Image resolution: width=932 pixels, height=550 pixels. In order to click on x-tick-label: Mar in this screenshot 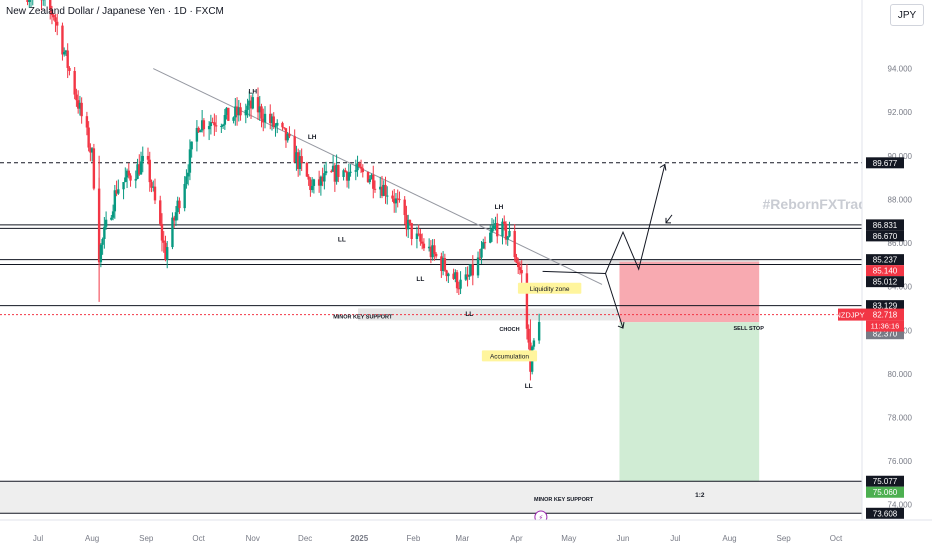, I will do `click(462, 538)`.